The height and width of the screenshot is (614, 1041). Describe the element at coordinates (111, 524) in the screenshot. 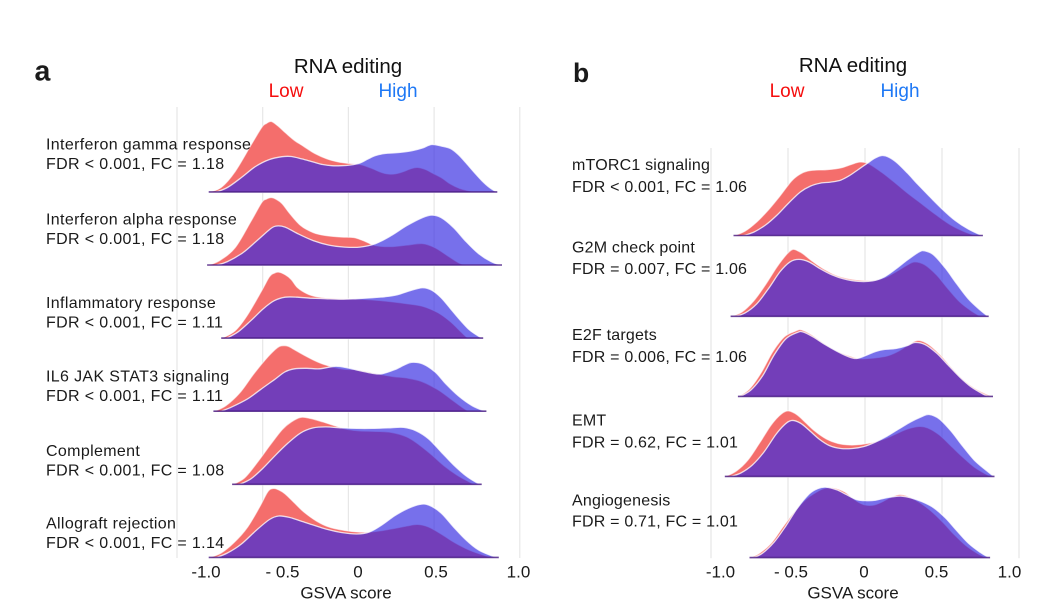

I see `svg-text: Allograft rejection` at that location.